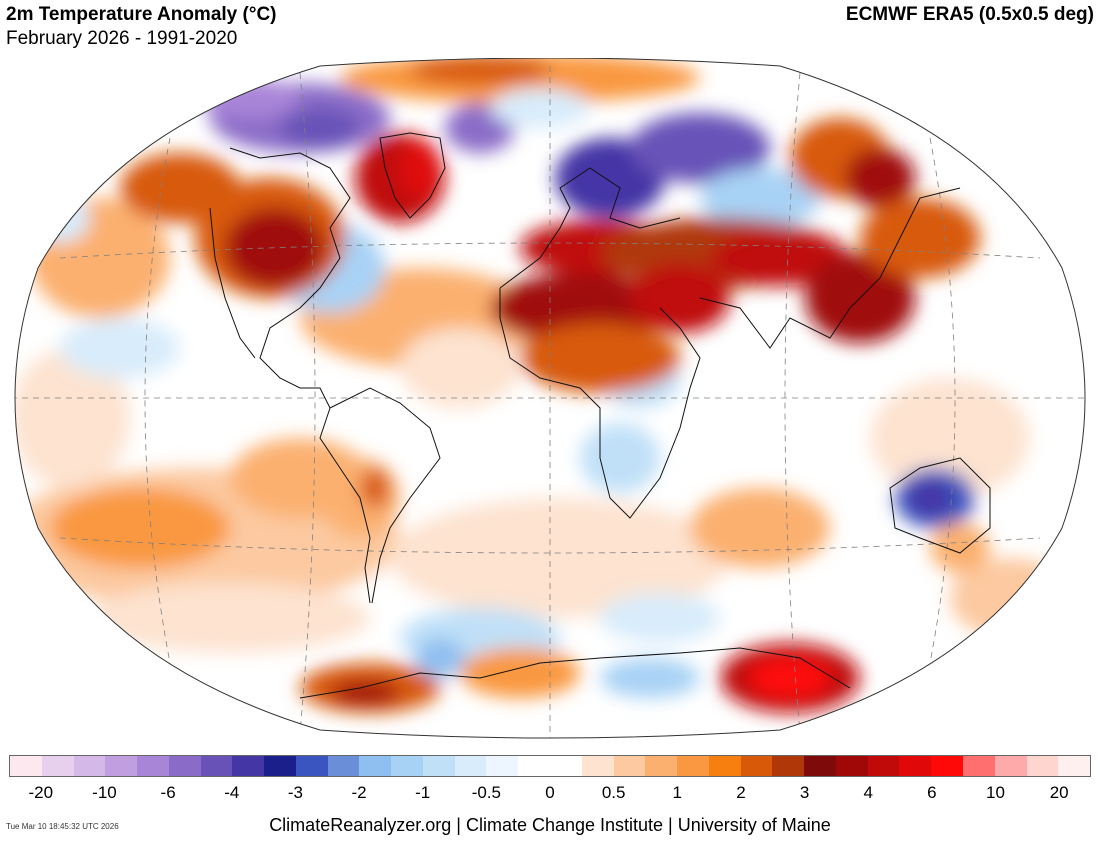  I want to click on colorbar-tick-label: -20, so click(41, 792).